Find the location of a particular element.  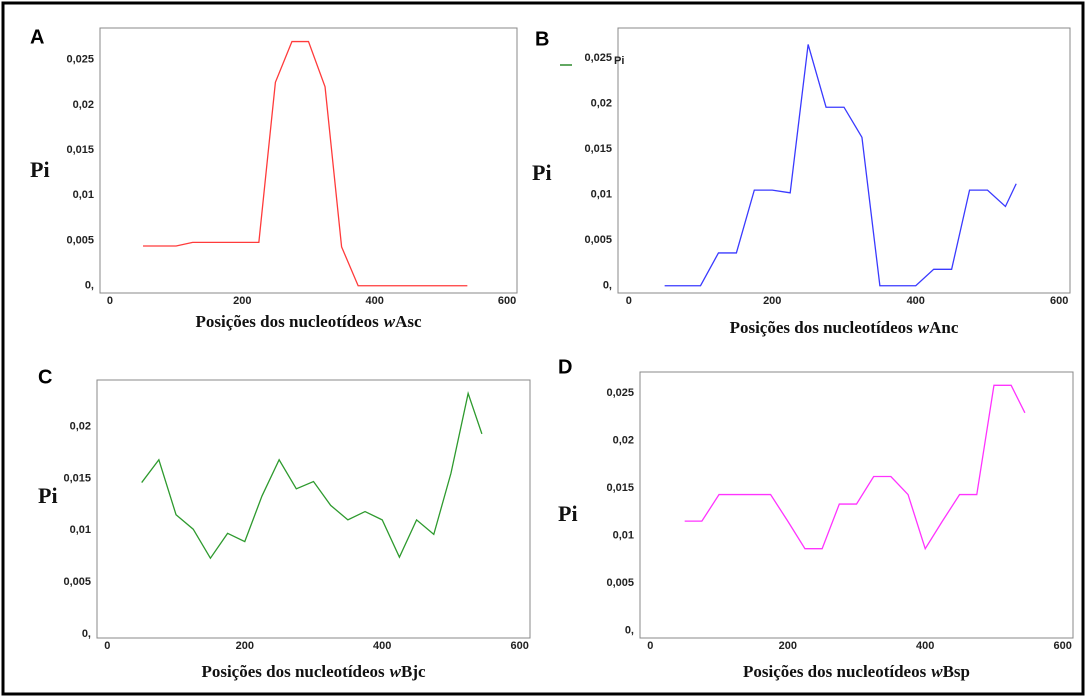

x-axis-title: Posições dos nucleotídeos wAsc is located at coordinates (308, 321).